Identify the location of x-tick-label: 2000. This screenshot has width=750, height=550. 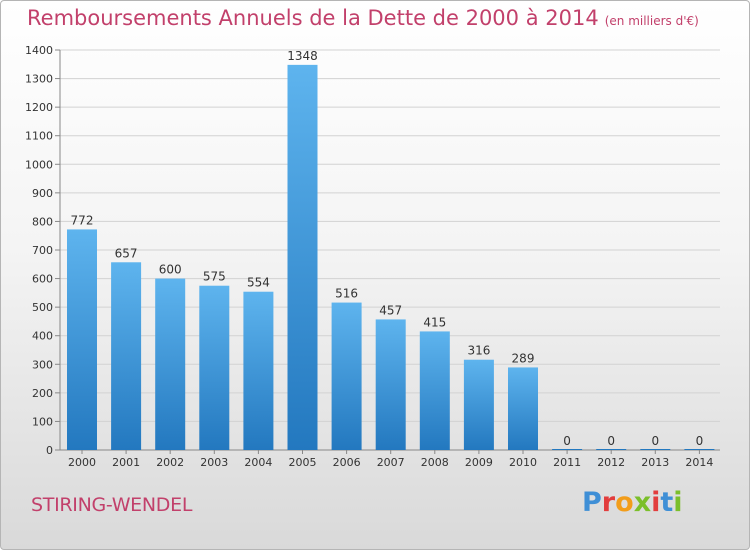
(82, 462).